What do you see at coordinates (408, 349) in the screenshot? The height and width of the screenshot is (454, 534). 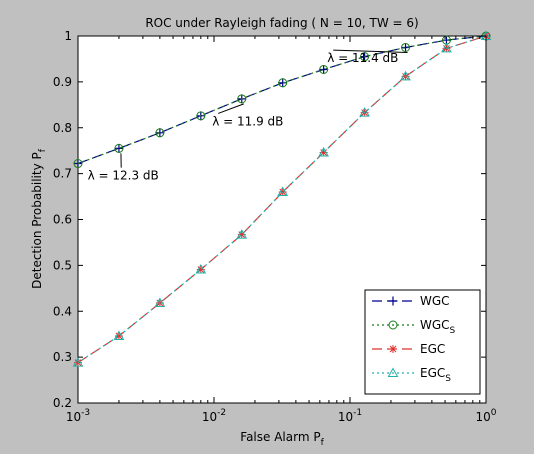 I see `legend-entry: EGC` at bounding box center [408, 349].